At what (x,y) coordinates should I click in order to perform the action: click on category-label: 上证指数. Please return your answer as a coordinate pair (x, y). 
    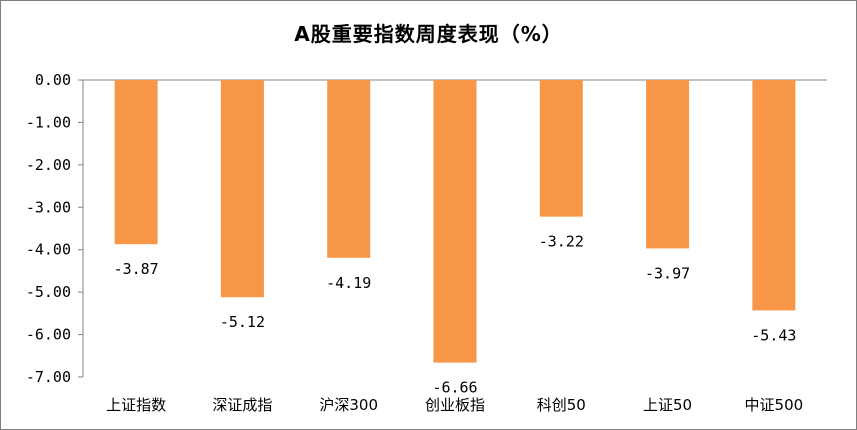
    Looking at the image, I should click on (136, 405).